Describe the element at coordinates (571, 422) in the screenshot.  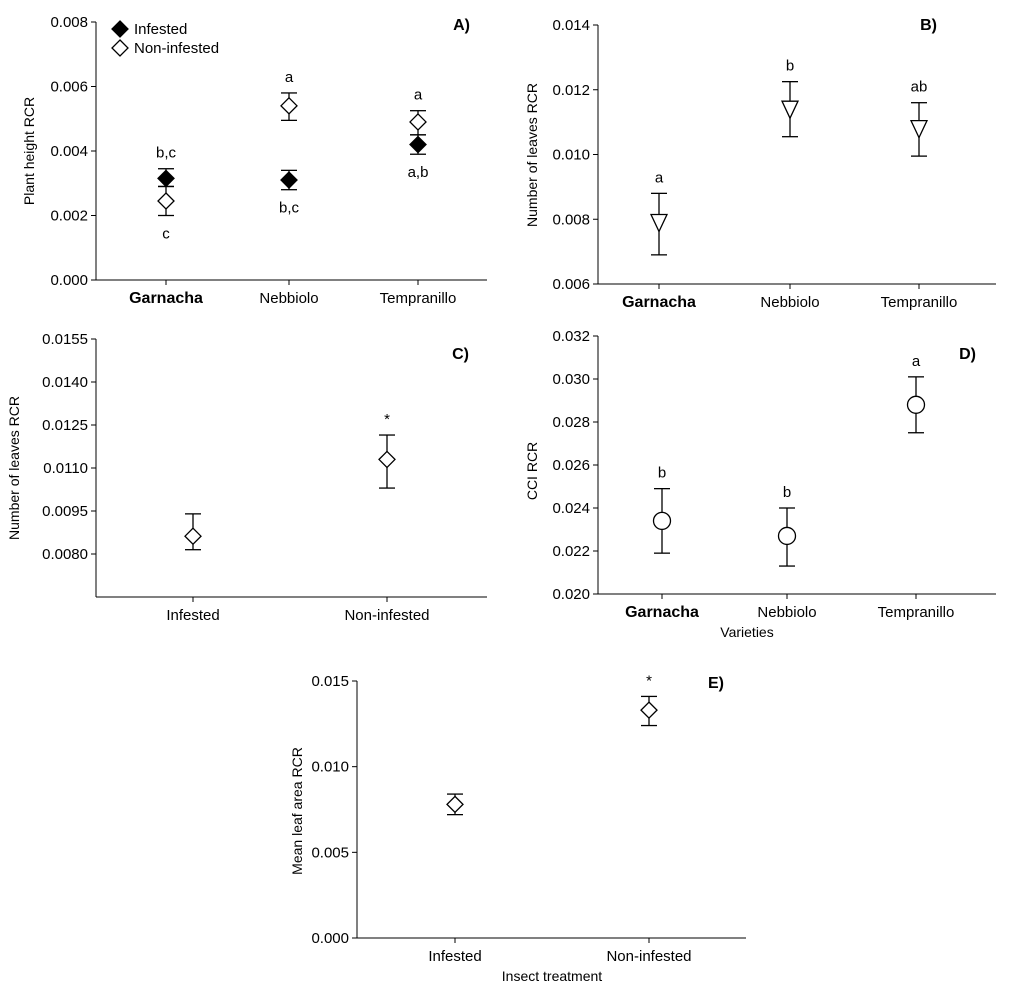
I see `y-tick-label: 0.028` at that location.